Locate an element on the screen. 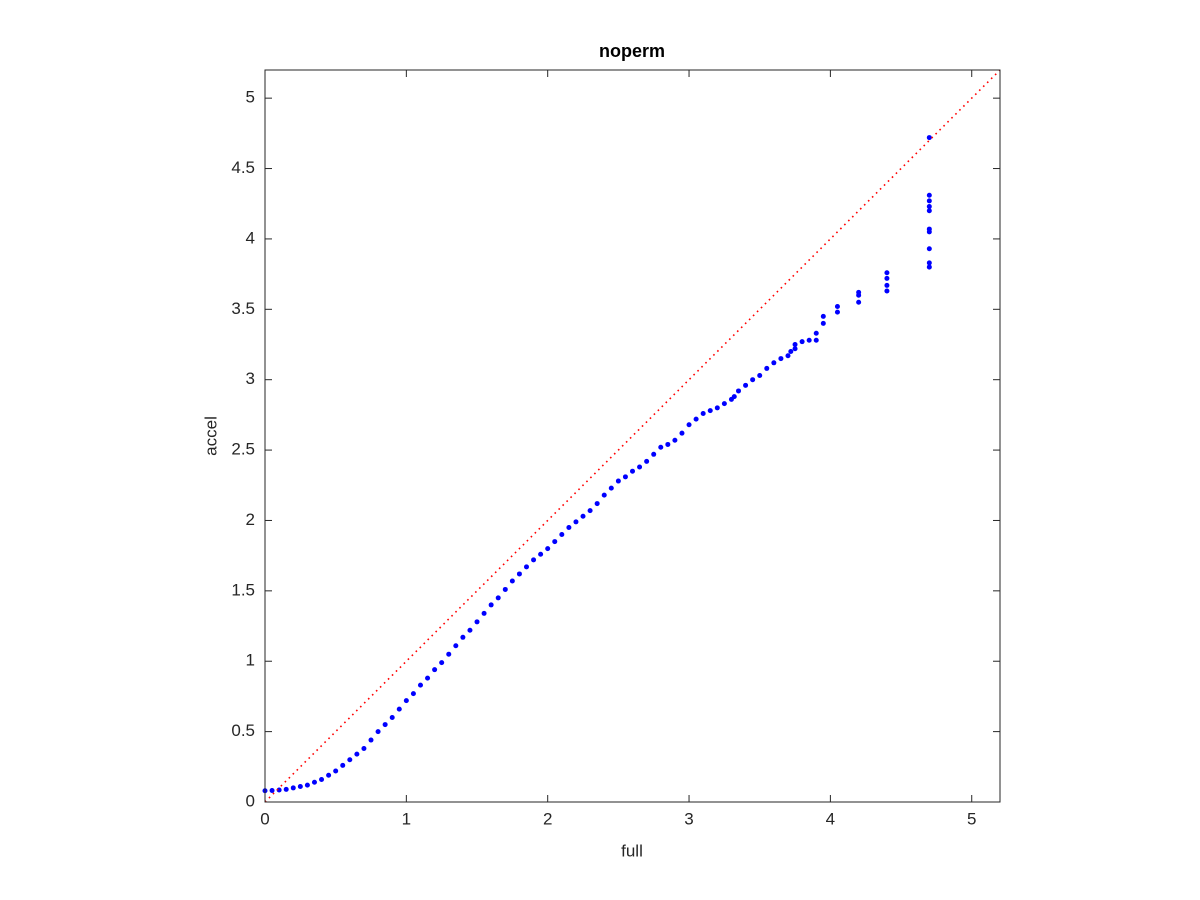  y-tick-label: 3 is located at coordinates (250, 378).